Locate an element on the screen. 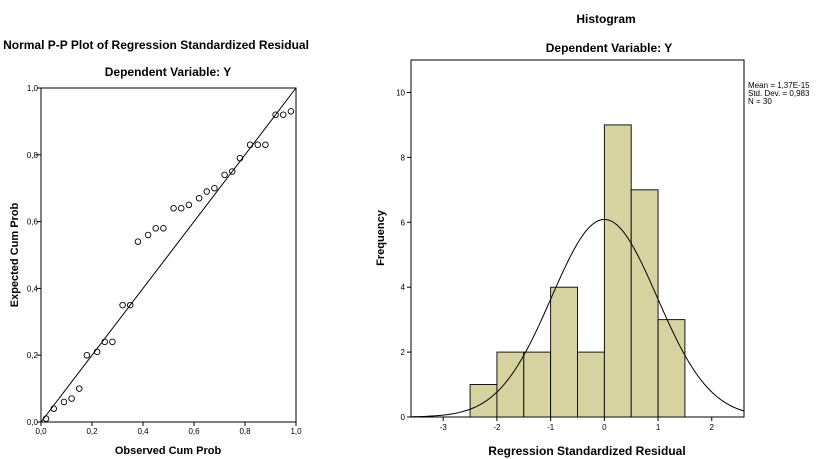 The width and height of the screenshot is (816, 459). pp-y-tick-label: 1,0 is located at coordinates (33, 88).